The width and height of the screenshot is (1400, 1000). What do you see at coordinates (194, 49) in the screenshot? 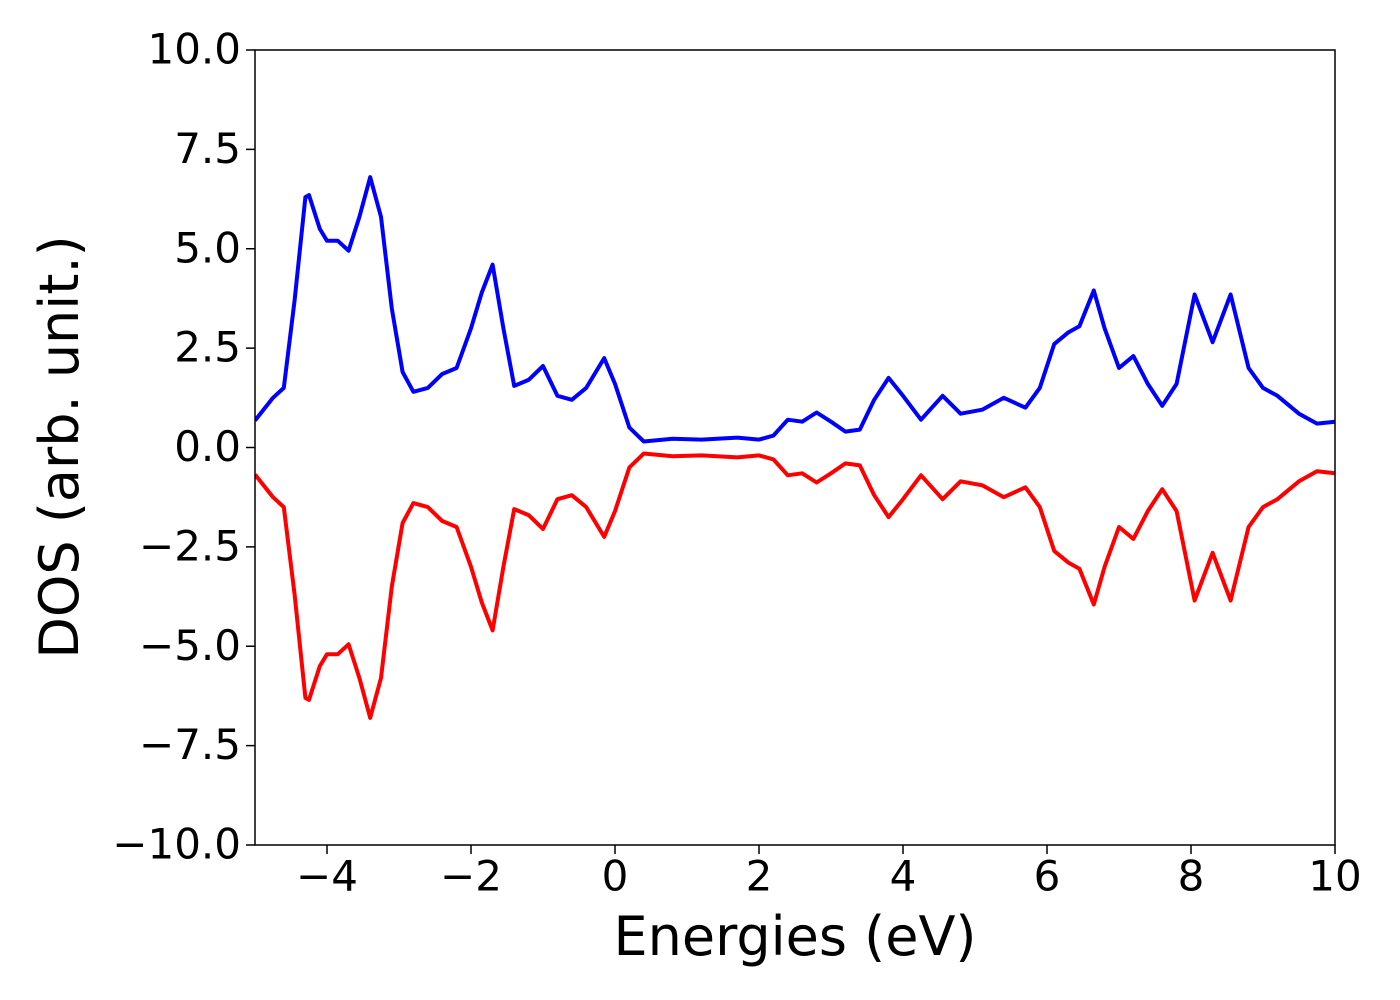
I see `y-tick-label: 10.0` at bounding box center [194, 49].